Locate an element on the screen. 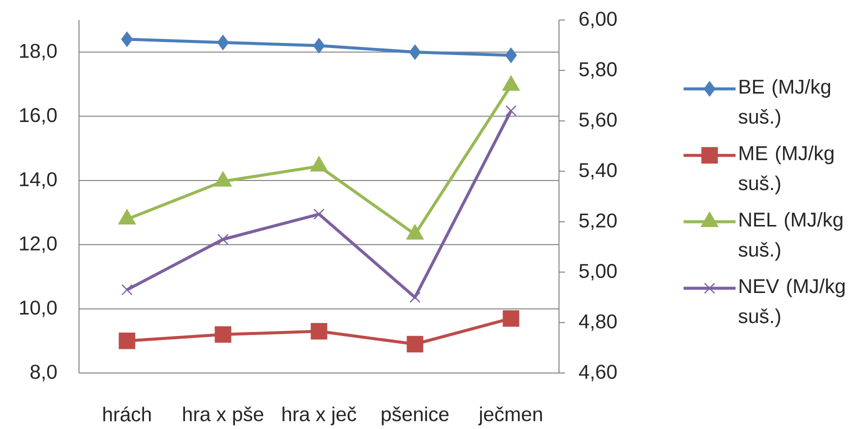 This screenshot has width=855, height=429. y2-tick-label: 5,60 is located at coordinates (598, 121).